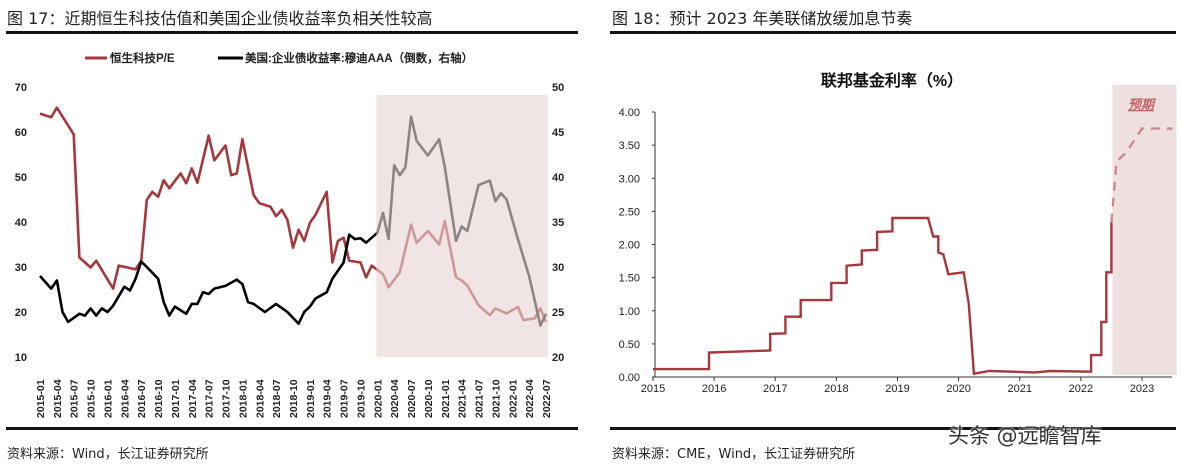  What do you see at coordinates (345, 398) in the screenshot?
I see `x-tick-label: 2019-07` at bounding box center [345, 398].